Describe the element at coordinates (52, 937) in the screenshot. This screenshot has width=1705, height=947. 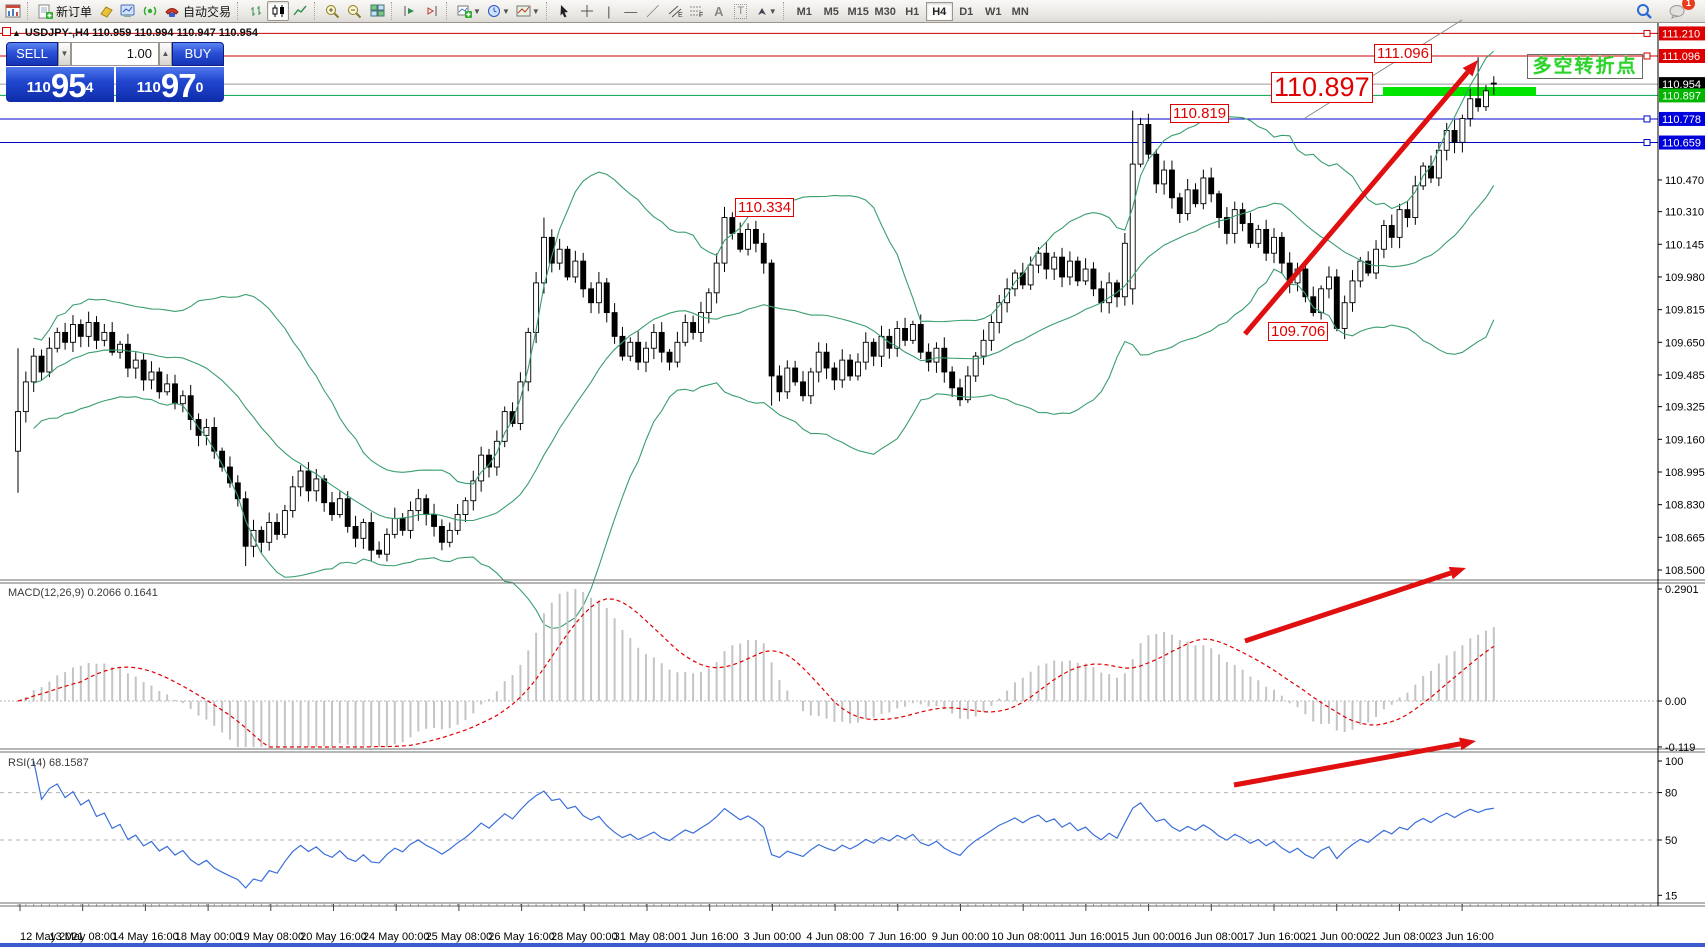
I see `date-label: 12 May 2021` at that location.